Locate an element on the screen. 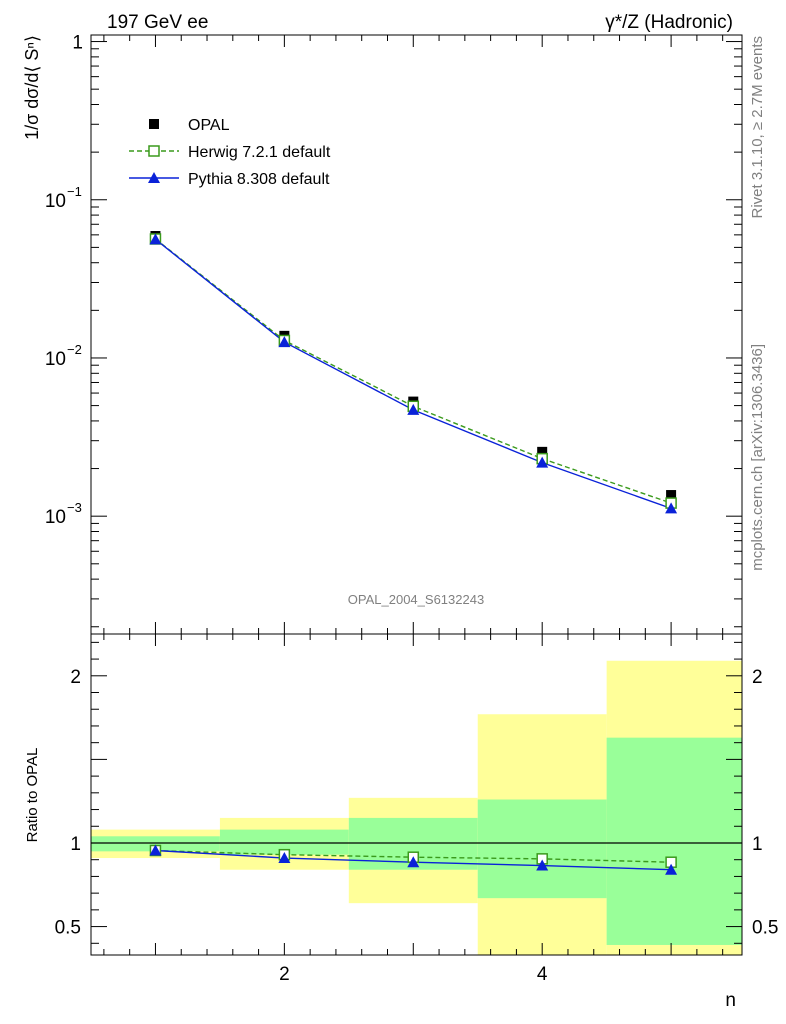 The image size is (786, 1024). main-y-axis-label: 1/σ dσ/d⟨ Sⁿ⟩ is located at coordinates (32, 87).